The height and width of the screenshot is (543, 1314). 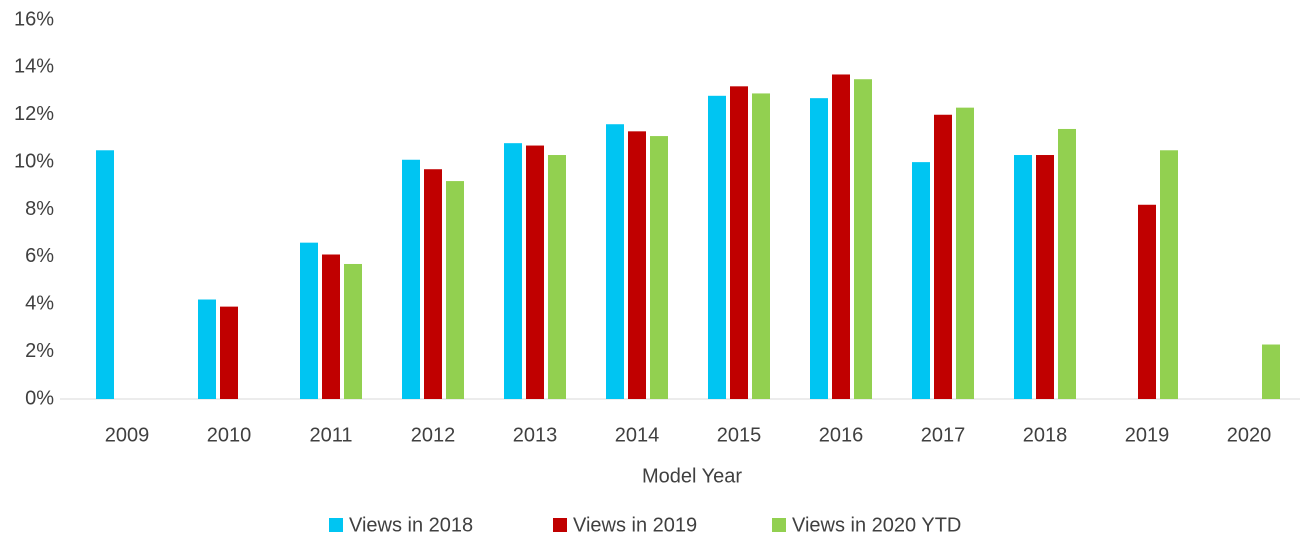 What do you see at coordinates (1045, 435) in the screenshot?
I see `x-tick-label: 2018` at bounding box center [1045, 435].